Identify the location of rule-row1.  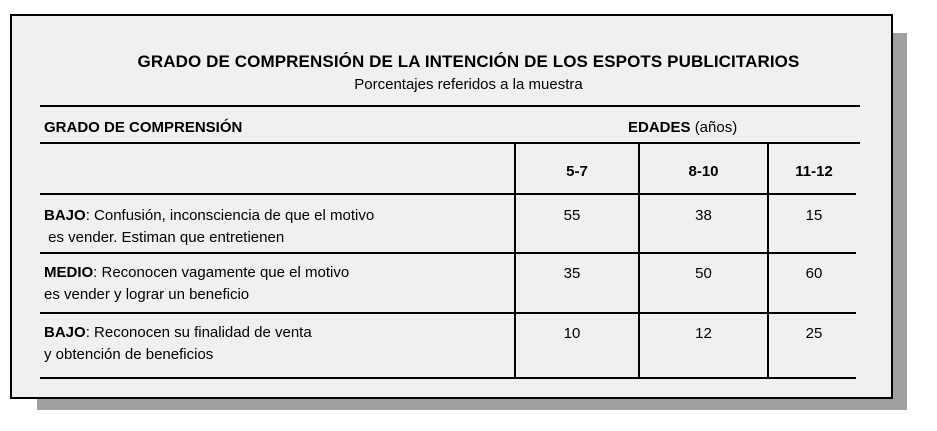
(448, 253).